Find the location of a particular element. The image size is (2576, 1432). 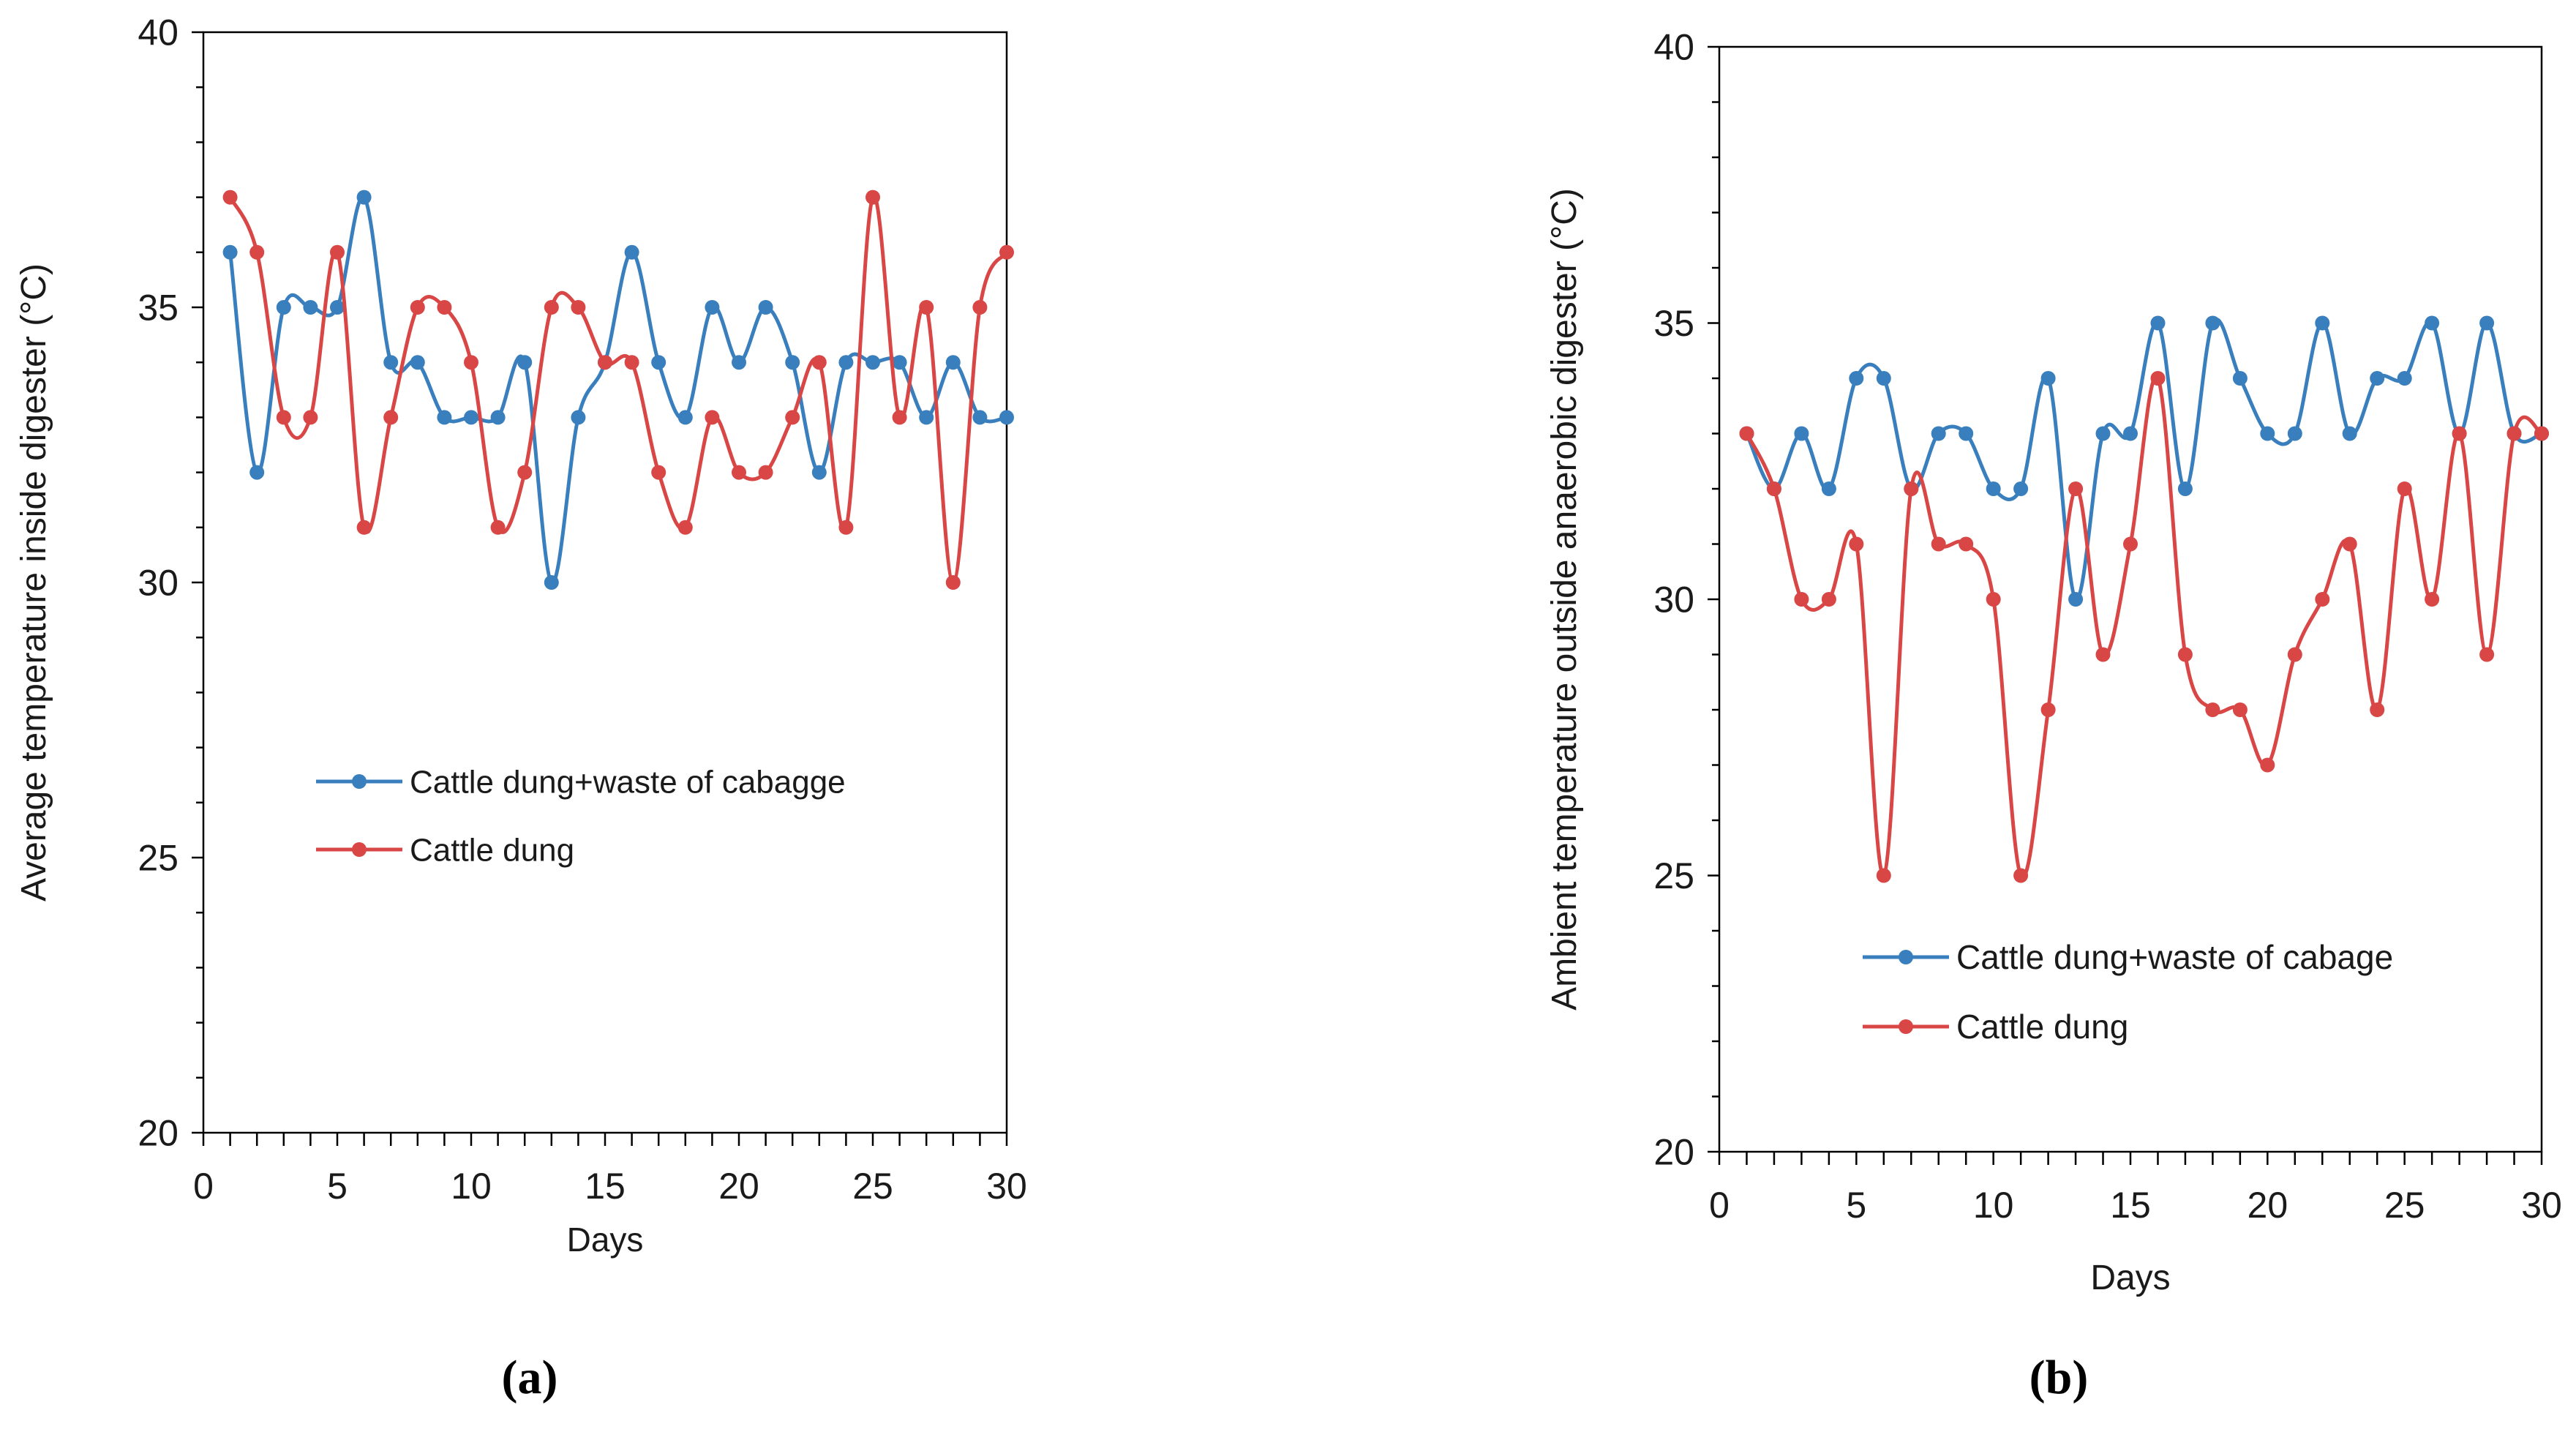

x-tick-label: 25 is located at coordinates (2404, 1205).